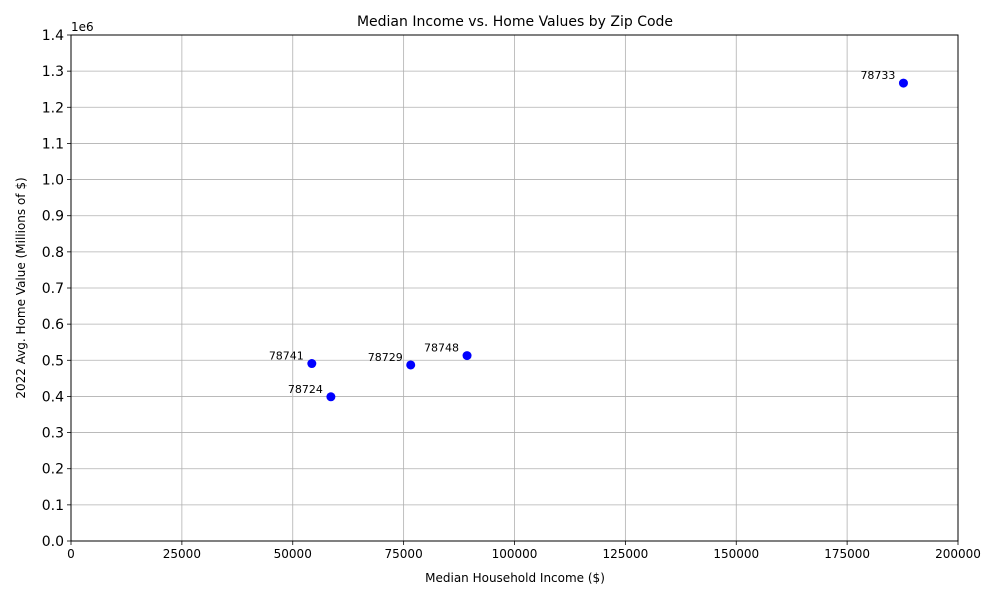 Image resolution: width=1000 pixels, height=600 pixels. I want to click on y-tick-label: 1.3, so click(53, 72).